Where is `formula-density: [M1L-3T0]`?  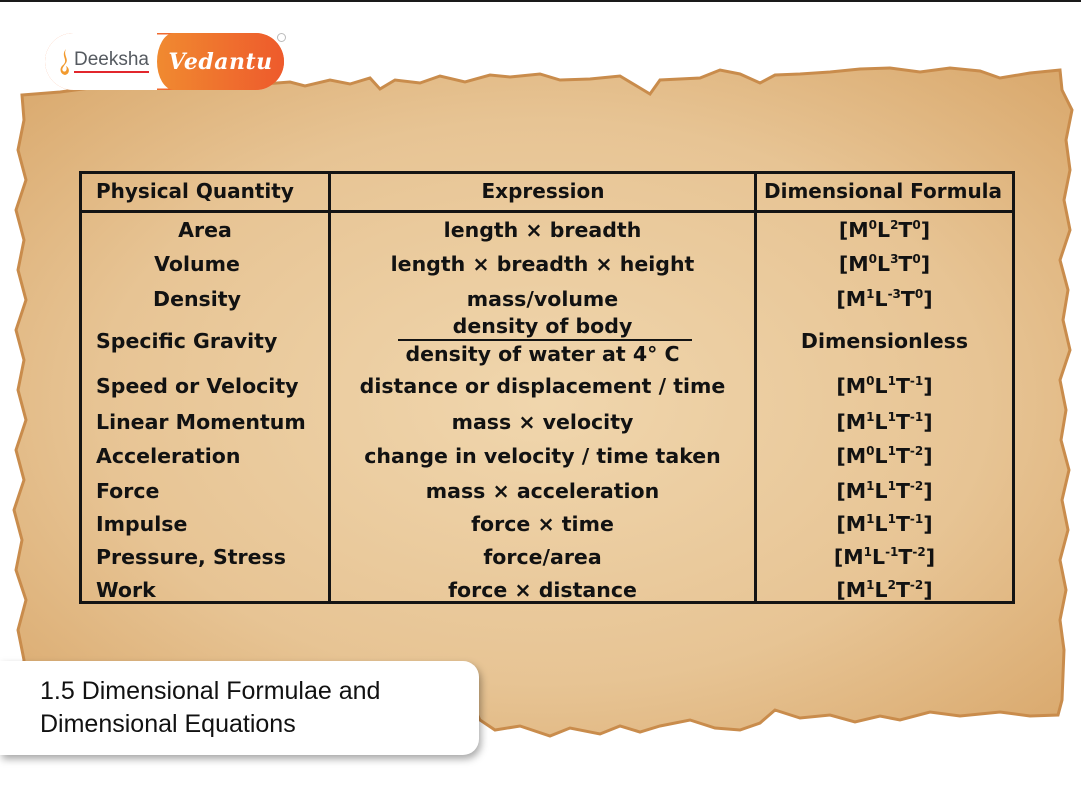 formula-density: [M1L-3T0] is located at coordinates (884, 299).